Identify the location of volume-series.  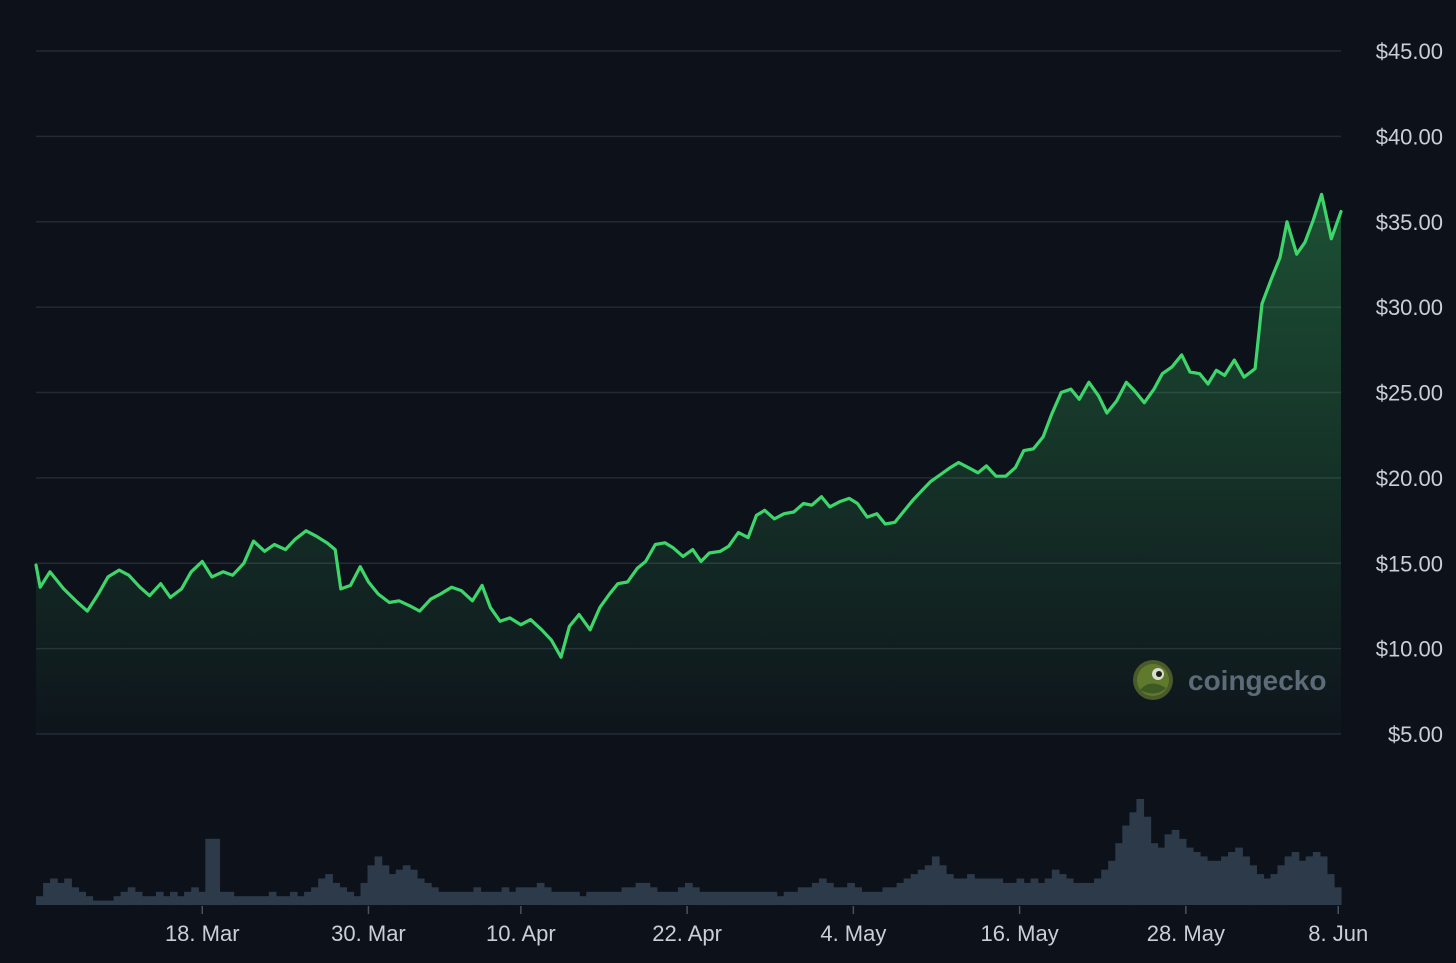
(689, 852).